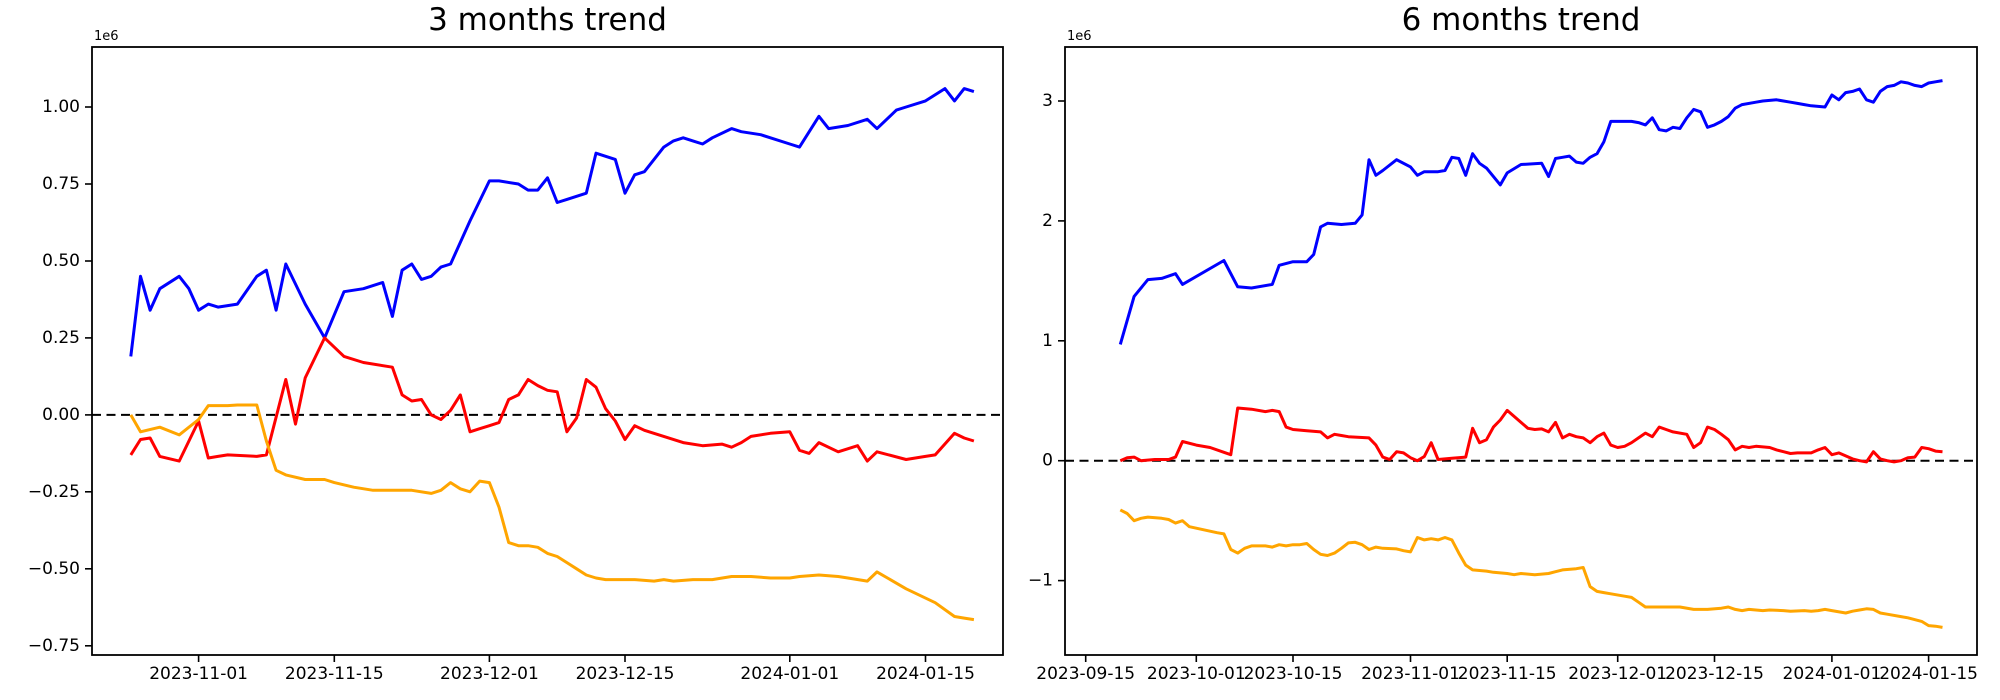 The width and height of the screenshot is (2000, 700). I want to click on chart-title-6-months: 6 months trend, so click(1521, 20).